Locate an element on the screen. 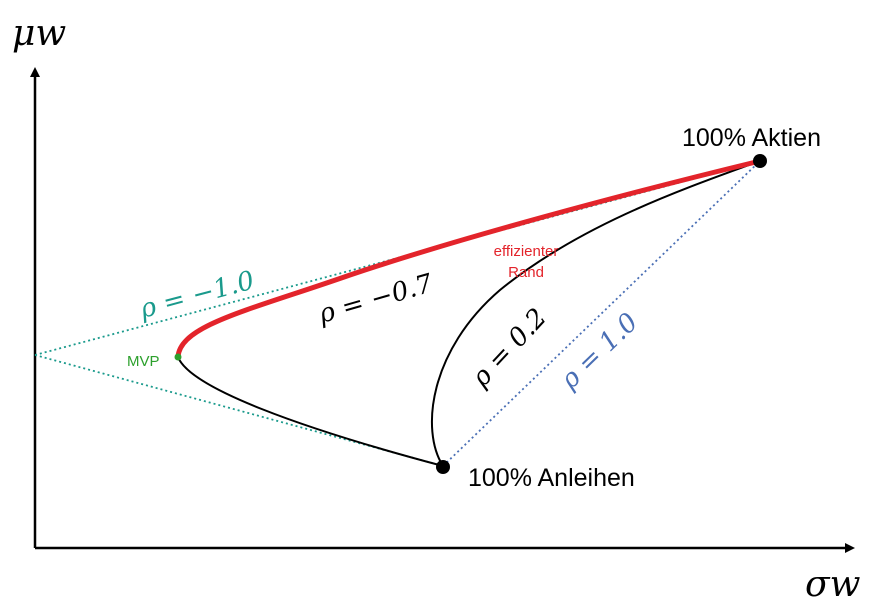  rho-1-label: ρ = 1.0 is located at coordinates (599, 351).